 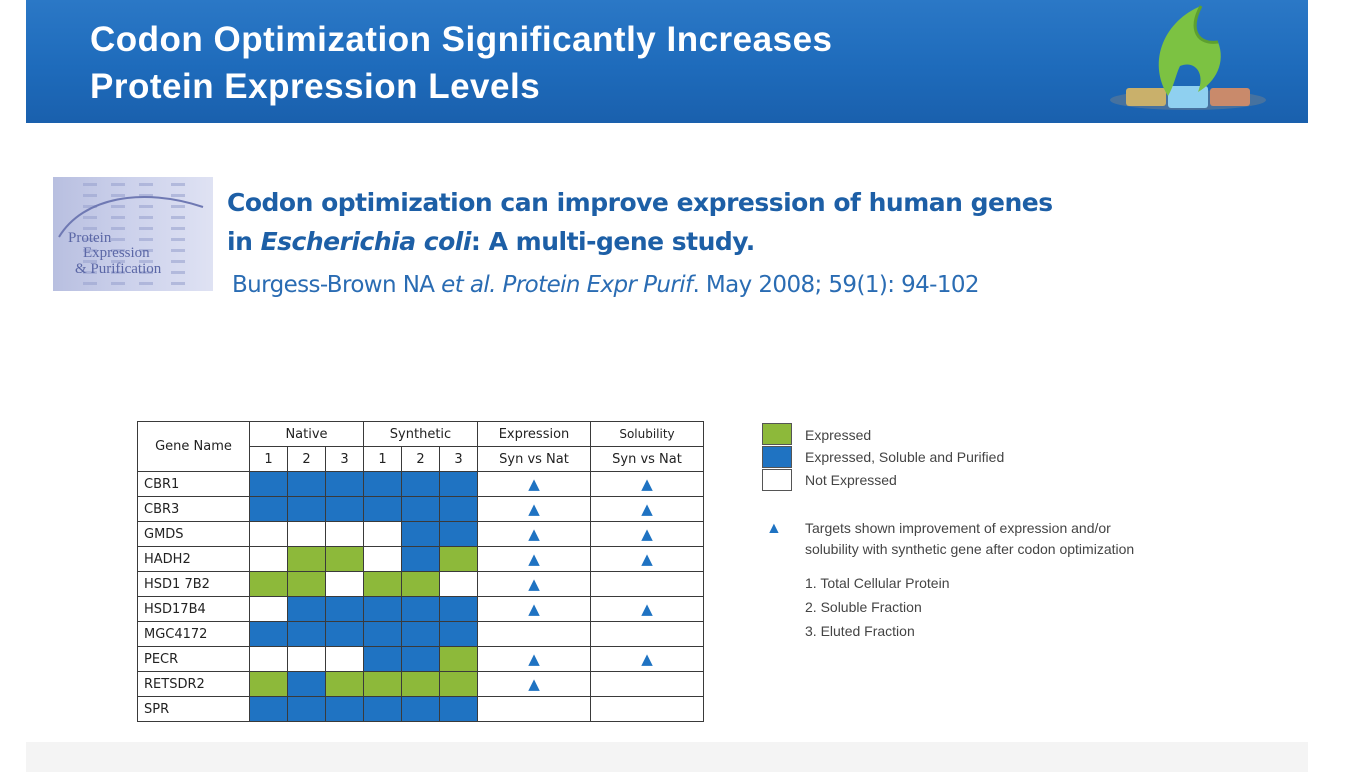 I want to click on gene-name-cell: RETSDR2, so click(x=193, y=684).